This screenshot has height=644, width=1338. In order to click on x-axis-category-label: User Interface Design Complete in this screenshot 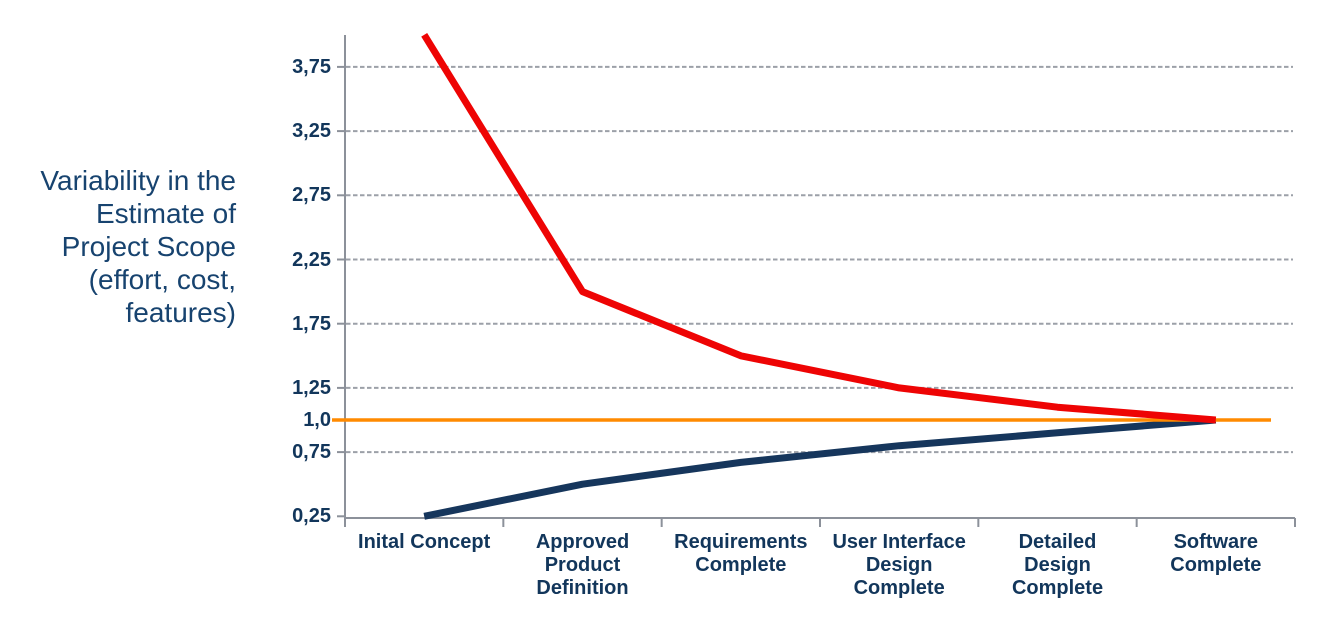, I will do `click(899, 565)`.